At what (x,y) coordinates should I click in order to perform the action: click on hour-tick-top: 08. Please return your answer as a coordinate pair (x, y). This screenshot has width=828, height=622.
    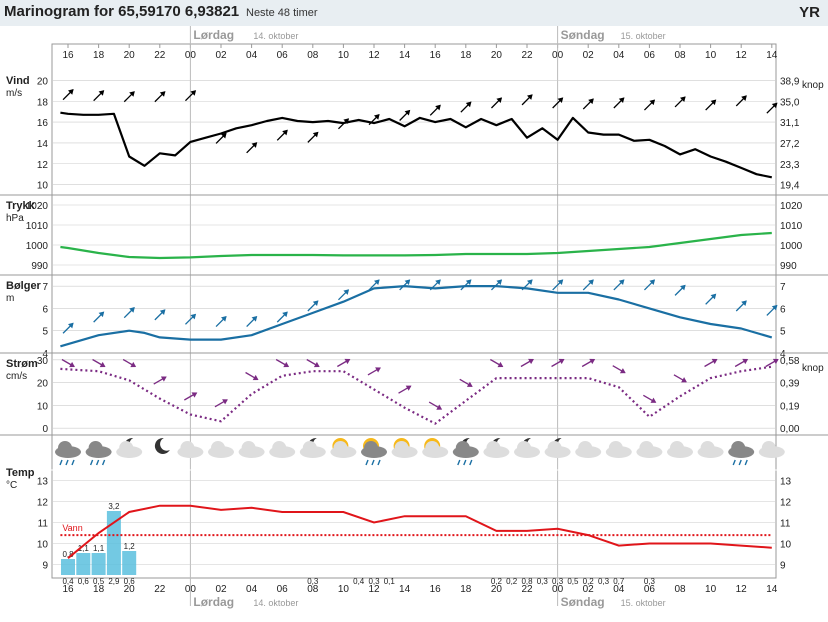
    Looking at the image, I should click on (680, 55).